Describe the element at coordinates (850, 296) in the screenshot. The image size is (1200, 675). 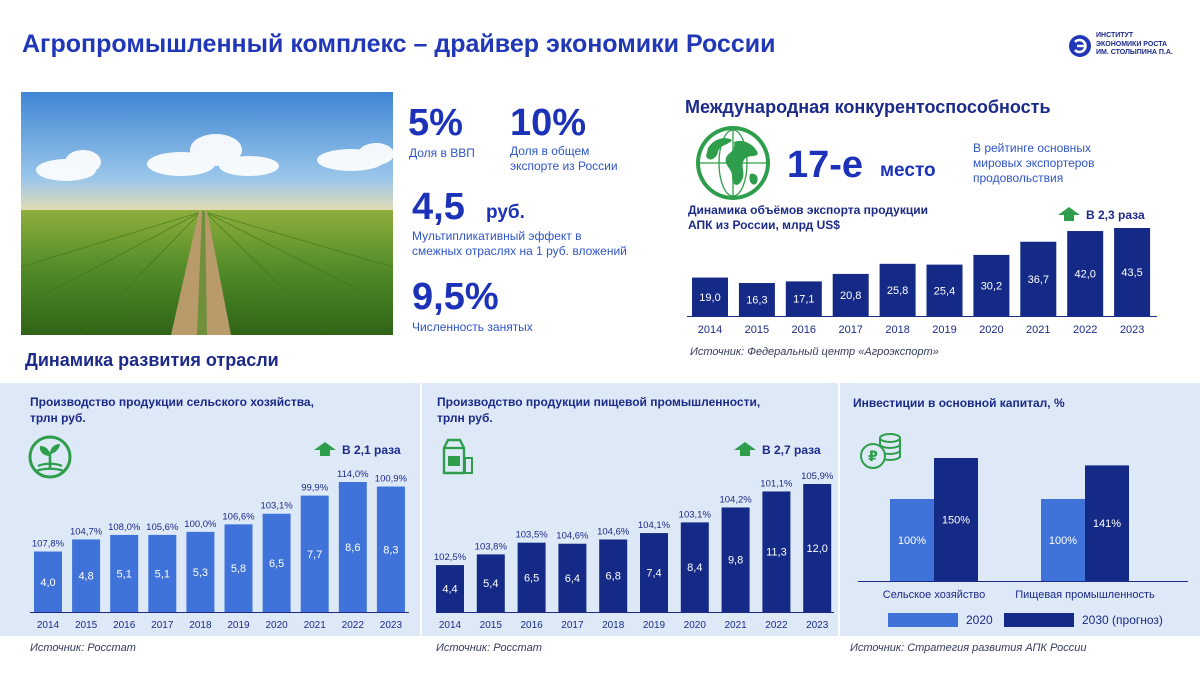
I see `data-label: 20,8` at that location.